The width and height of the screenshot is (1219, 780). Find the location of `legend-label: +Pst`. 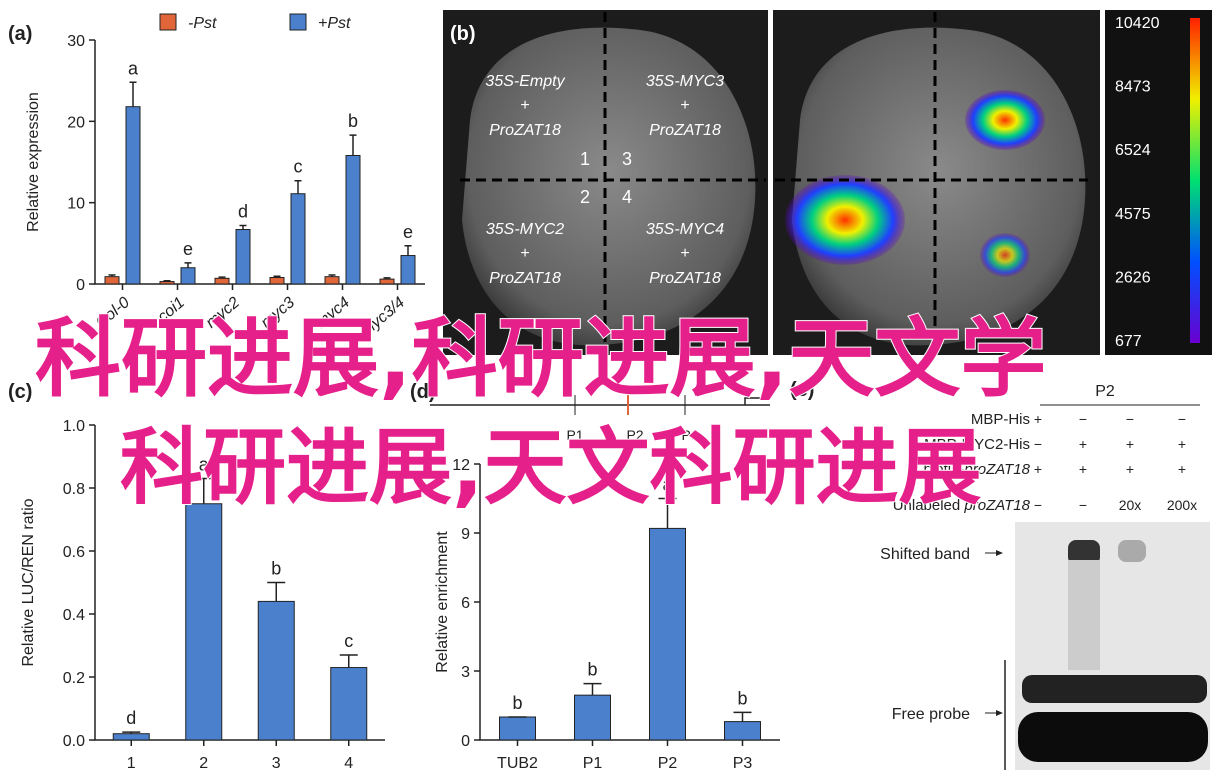

legend-label: +Pst is located at coordinates (334, 23).